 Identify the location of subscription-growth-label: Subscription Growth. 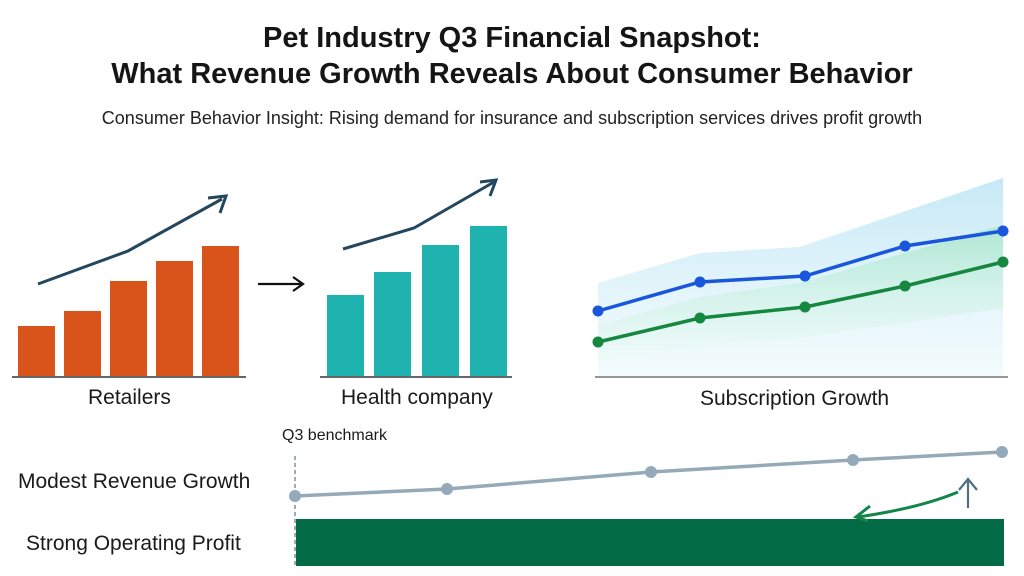
(795, 398).